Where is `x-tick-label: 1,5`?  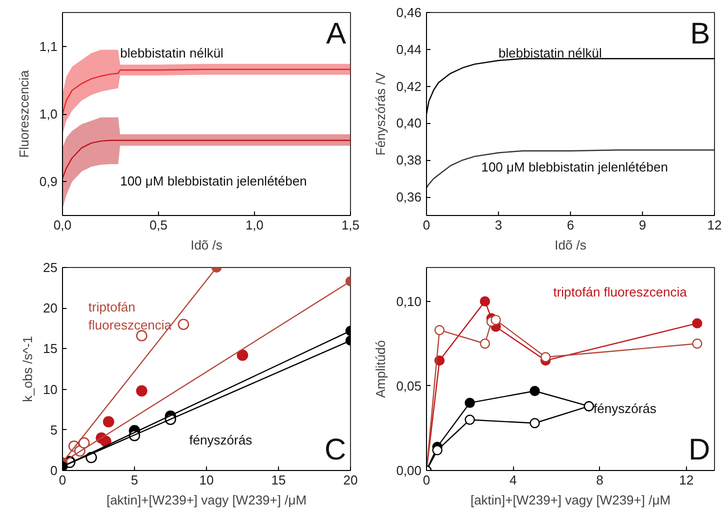 x-tick-label: 1,5 is located at coordinates (350, 225).